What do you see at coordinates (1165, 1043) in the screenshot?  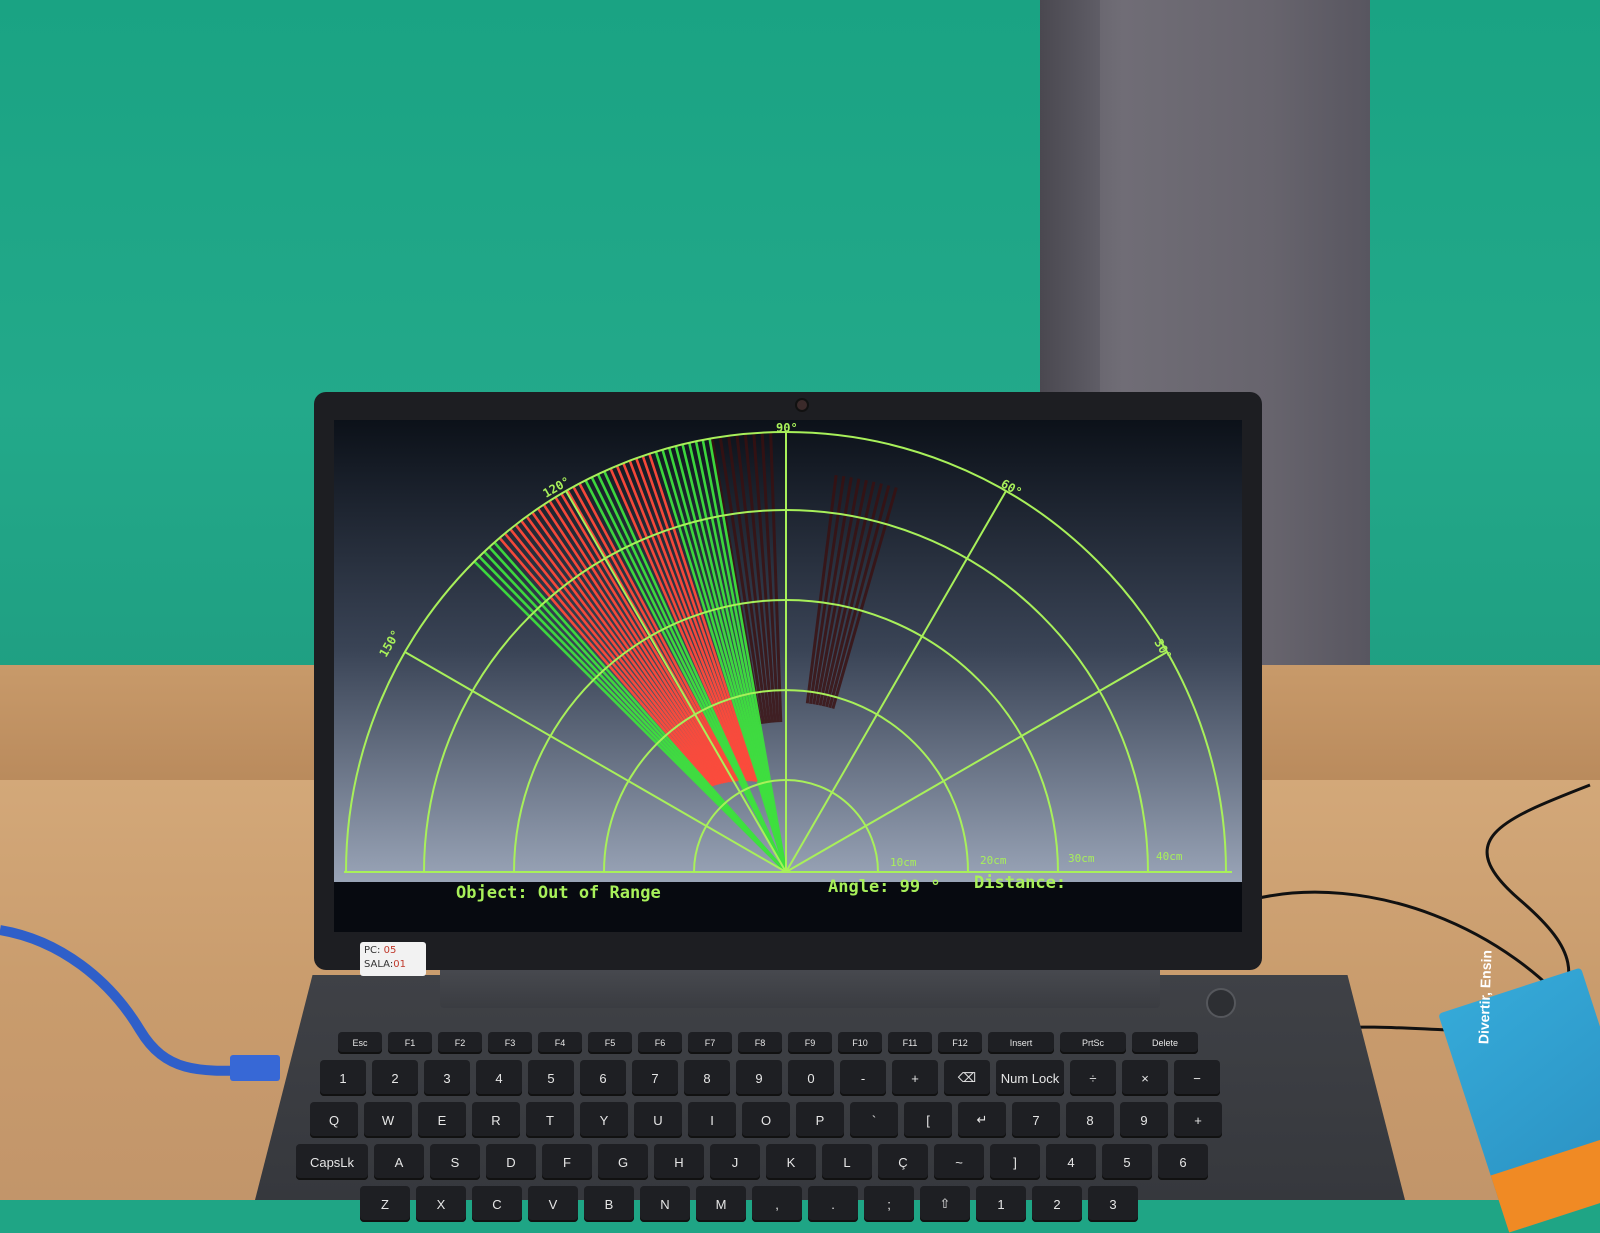 I see `key: Delete` at bounding box center [1165, 1043].